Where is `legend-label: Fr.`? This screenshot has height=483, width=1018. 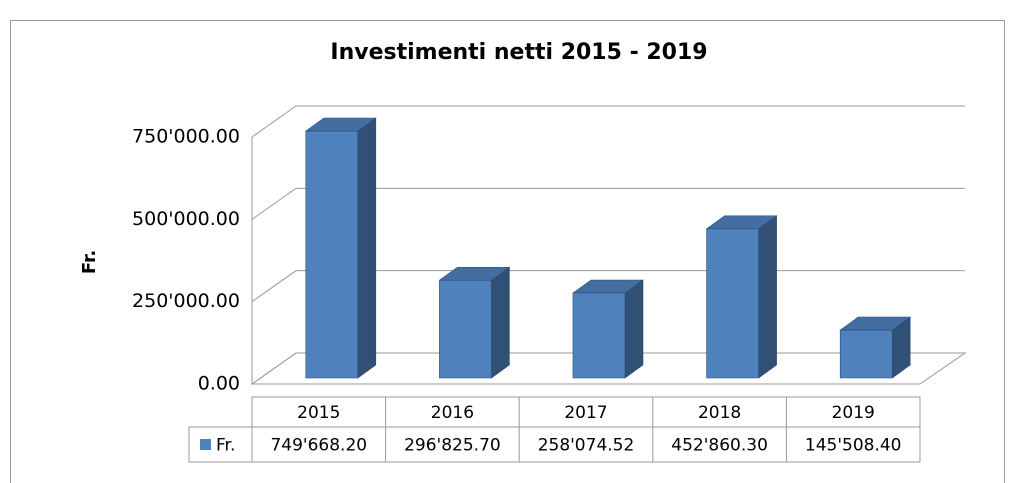 legend-label: Fr. is located at coordinates (225, 446).